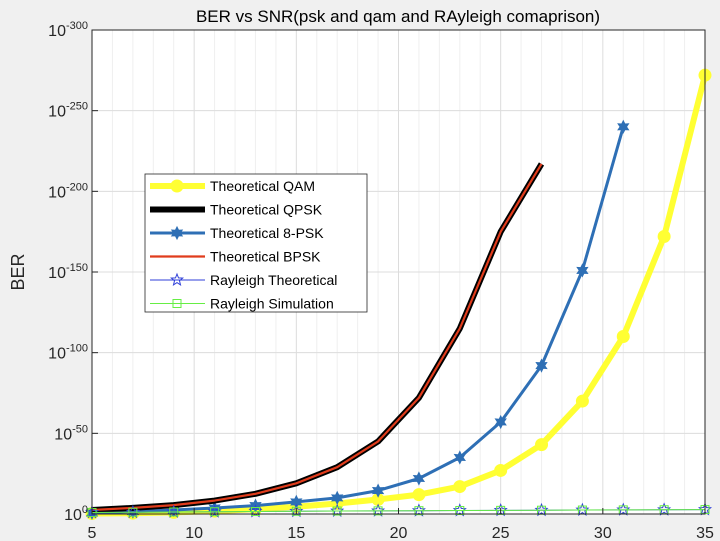 This screenshot has height=541, width=720. Describe the element at coordinates (68, 30) in the screenshot. I see `y-tick-label-6: 10-300` at that location.